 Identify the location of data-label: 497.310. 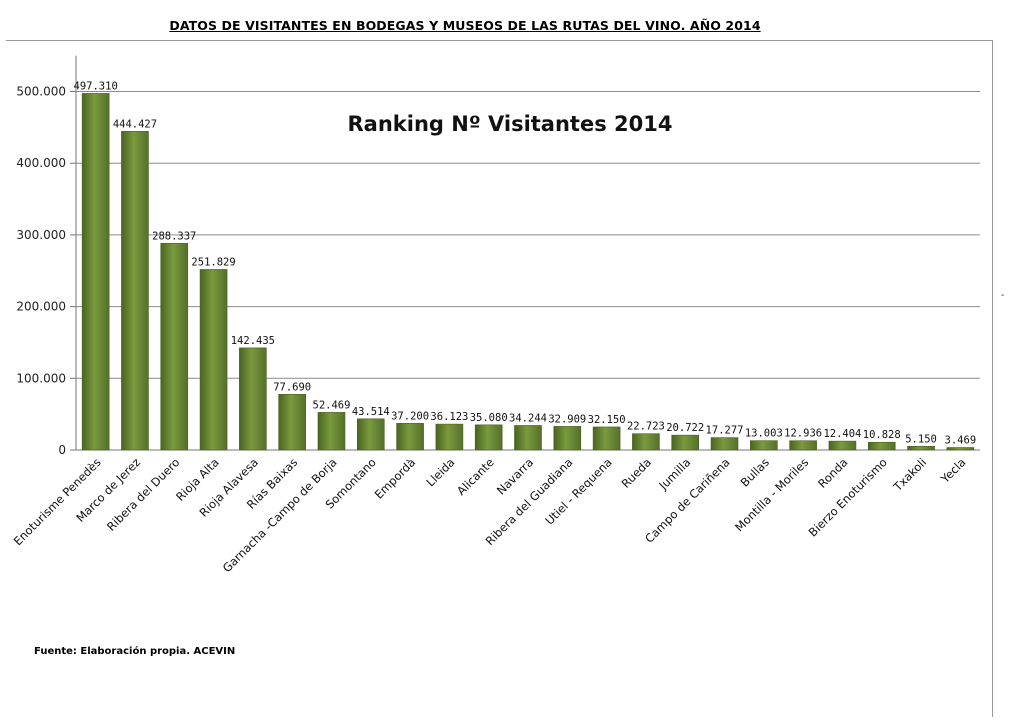
(96, 86).